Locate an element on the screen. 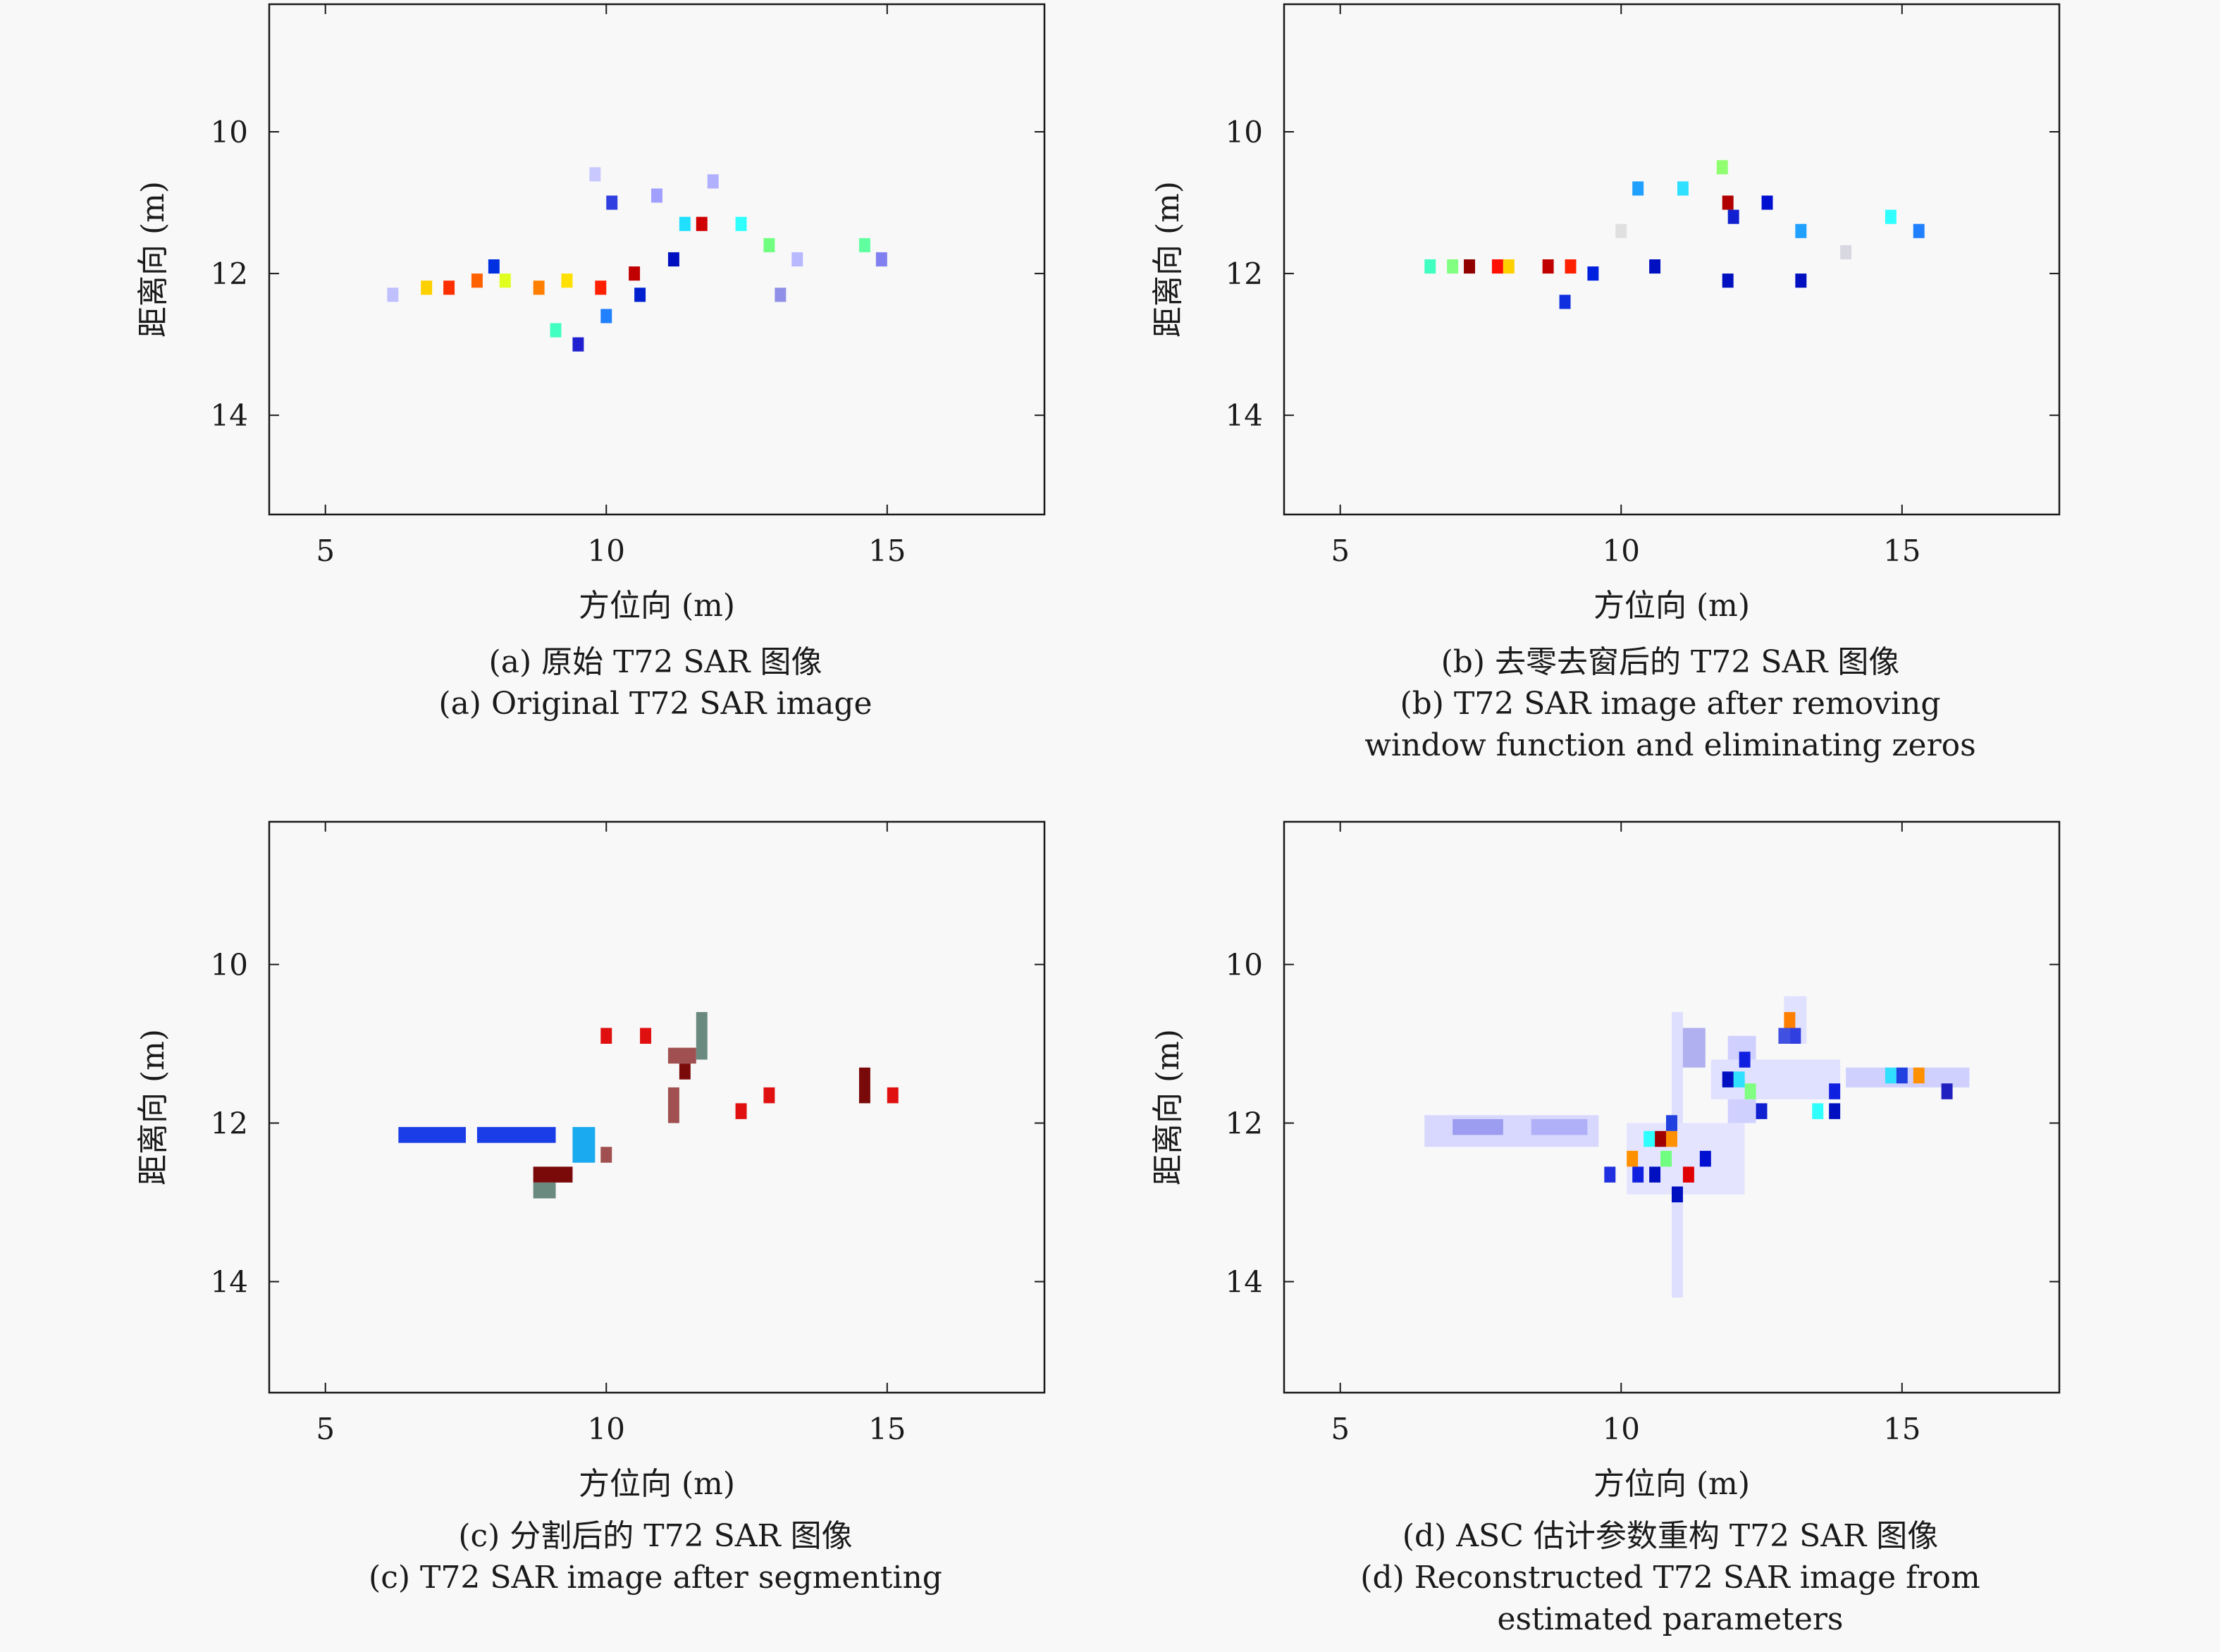 The width and height of the screenshot is (2220, 1652). caption-d-en-1: (d) Reconstructed T72 SAR image from is located at coordinates (1670, 1578).